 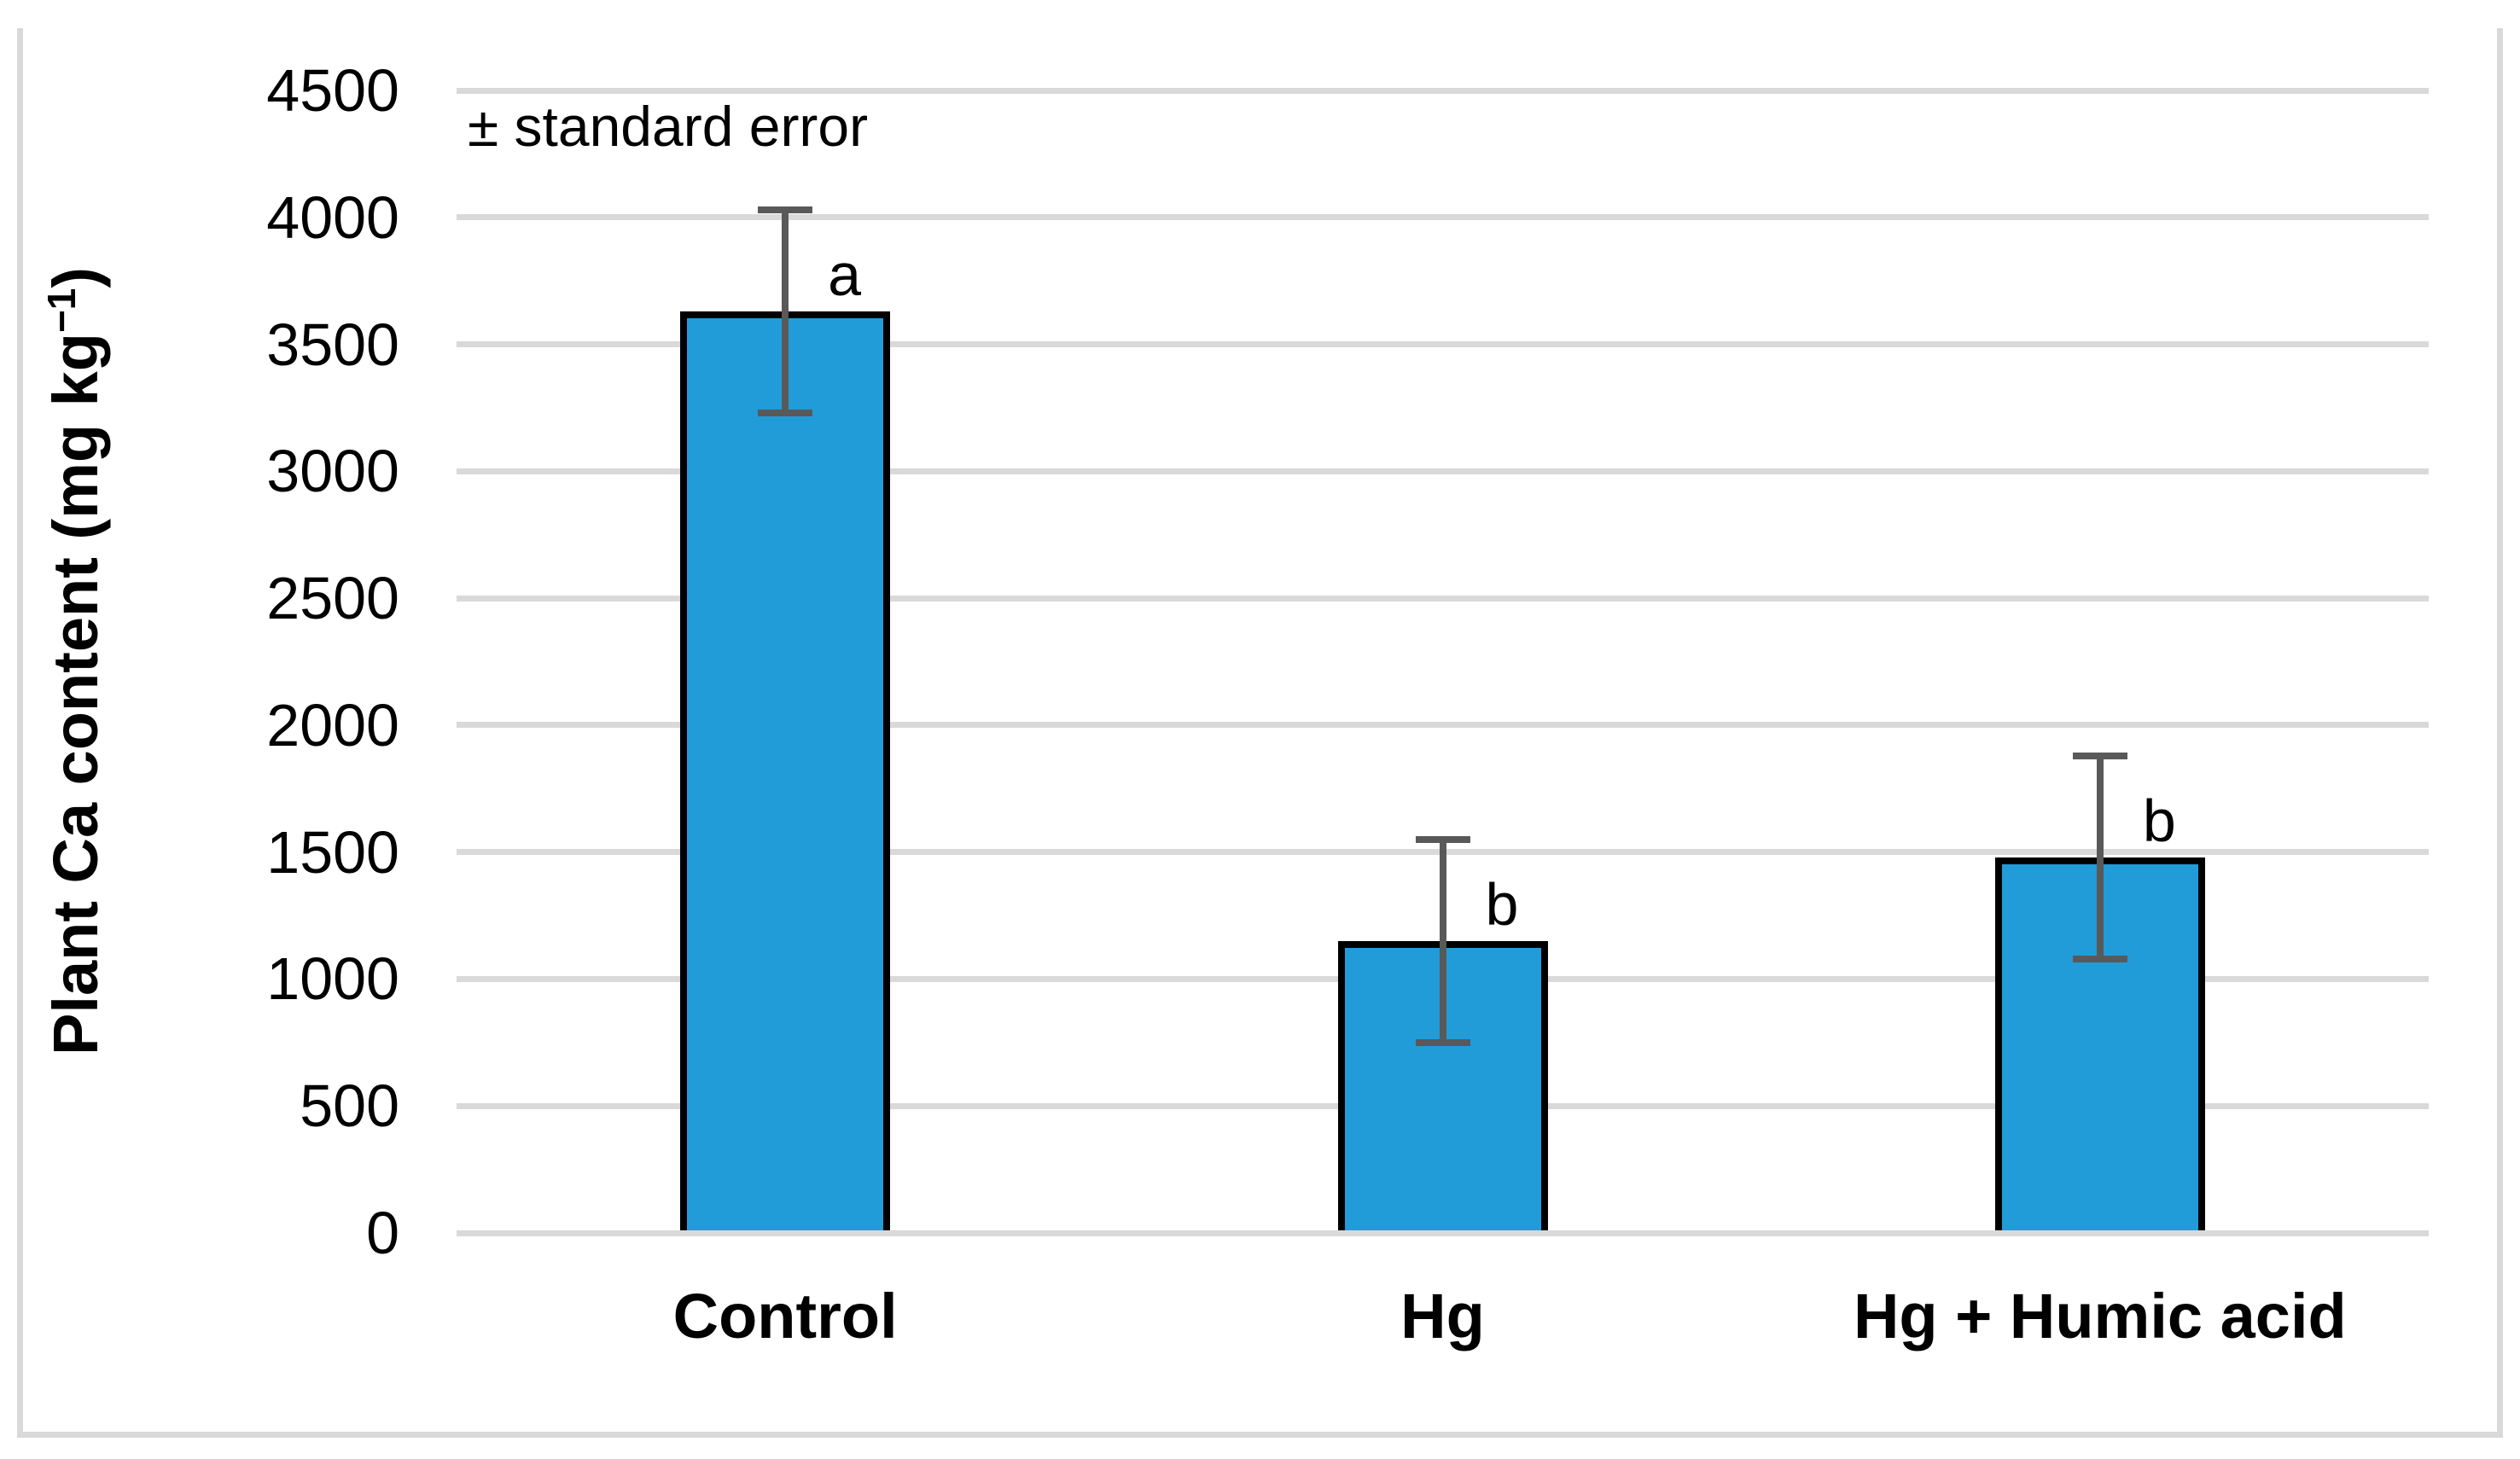 What do you see at coordinates (332, 471) in the screenshot?
I see `y-tick-label: 3000` at bounding box center [332, 471].